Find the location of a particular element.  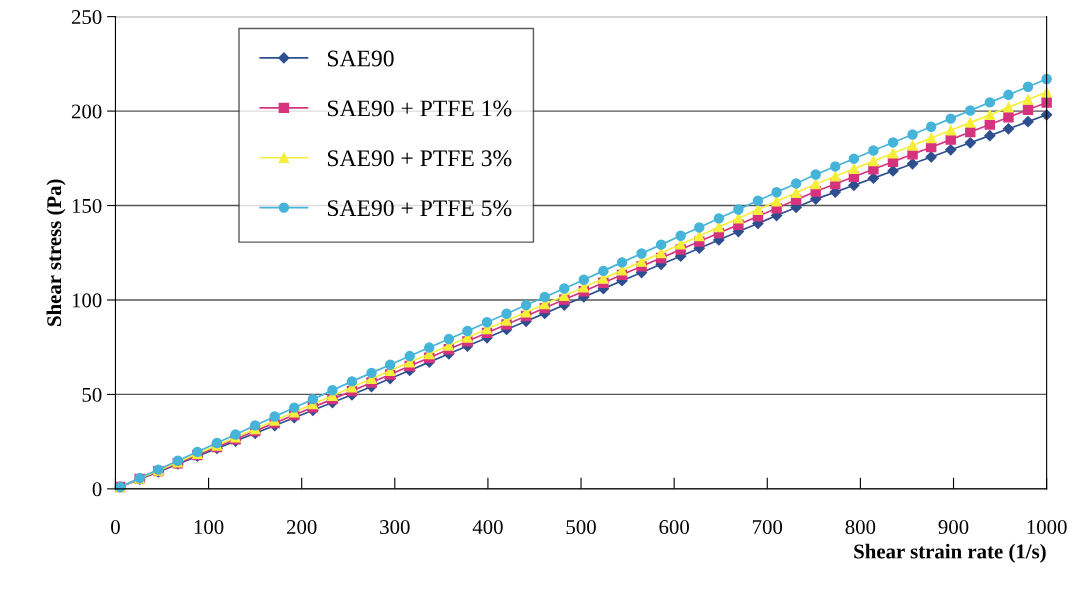

y-tick-label: 150 is located at coordinates (87, 205).